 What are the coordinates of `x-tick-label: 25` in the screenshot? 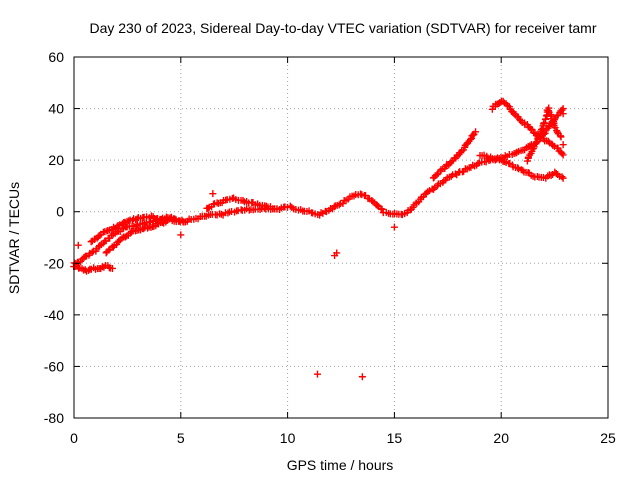 It's located at (608, 438).